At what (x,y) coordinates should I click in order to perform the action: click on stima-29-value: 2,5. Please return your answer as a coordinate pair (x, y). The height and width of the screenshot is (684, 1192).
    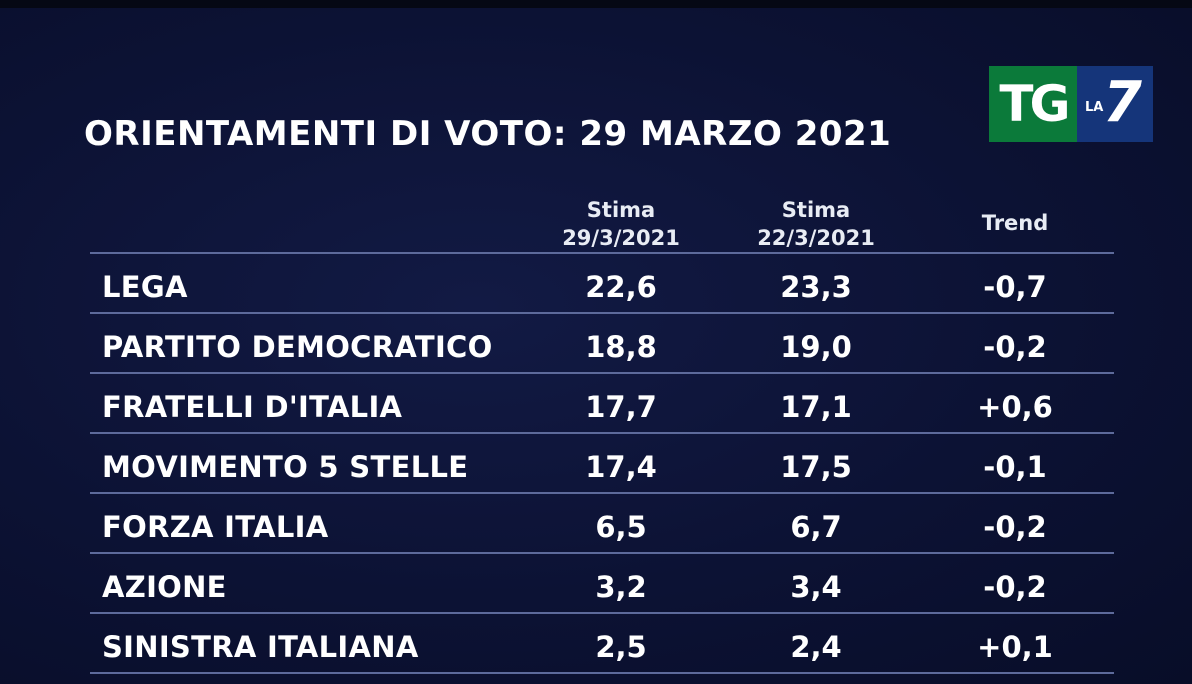
    Looking at the image, I should click on (621, 647).